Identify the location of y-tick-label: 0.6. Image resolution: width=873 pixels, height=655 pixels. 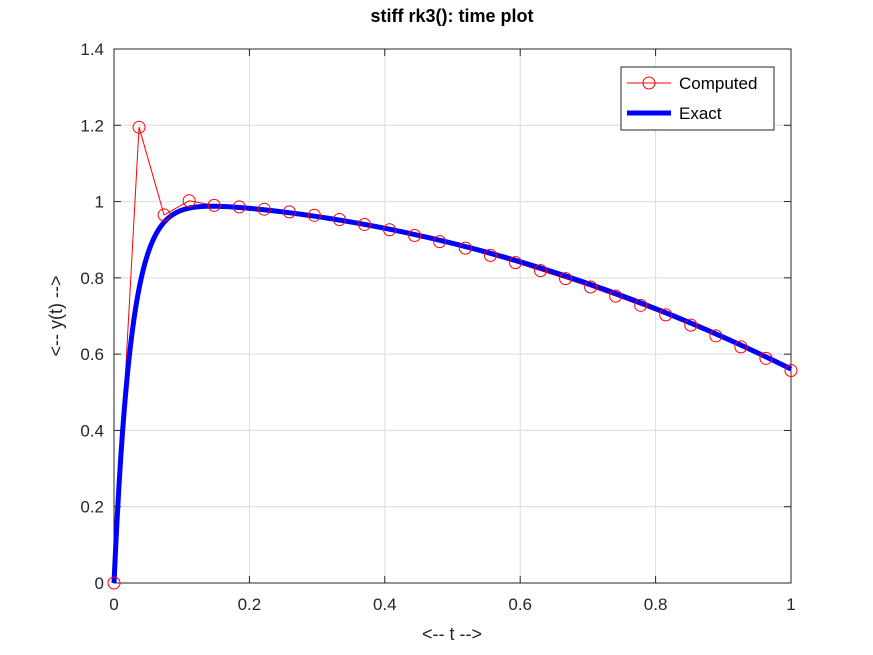
(92, 354).